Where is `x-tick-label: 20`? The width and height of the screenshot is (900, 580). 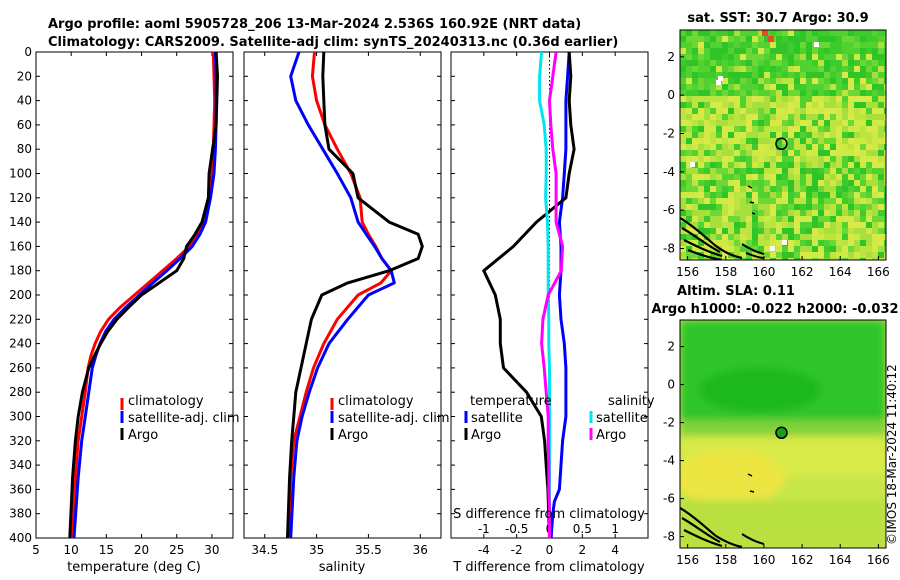 x-tick-label: 20 is located at coordinates (141, 550).